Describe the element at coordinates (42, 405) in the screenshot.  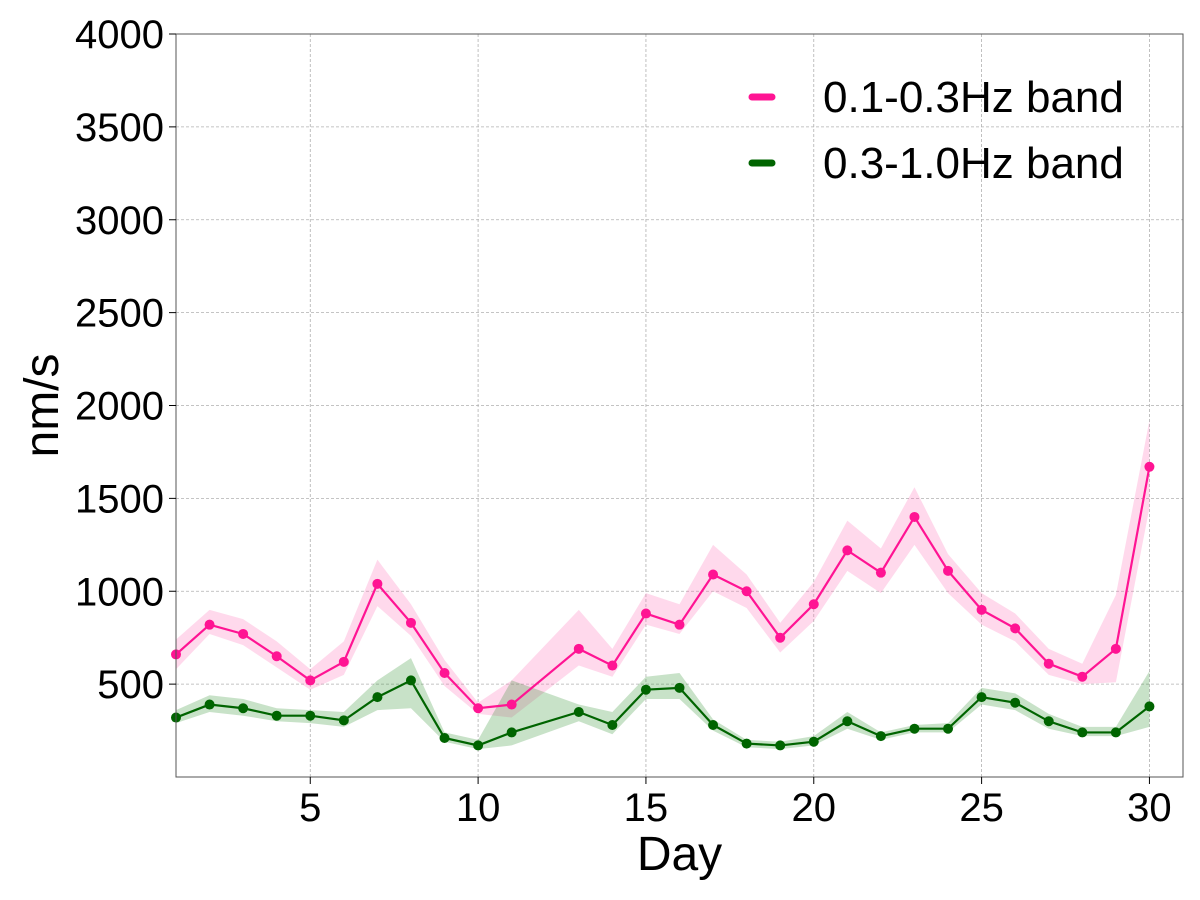
I see `y-axis-label: nm/s` at that location.